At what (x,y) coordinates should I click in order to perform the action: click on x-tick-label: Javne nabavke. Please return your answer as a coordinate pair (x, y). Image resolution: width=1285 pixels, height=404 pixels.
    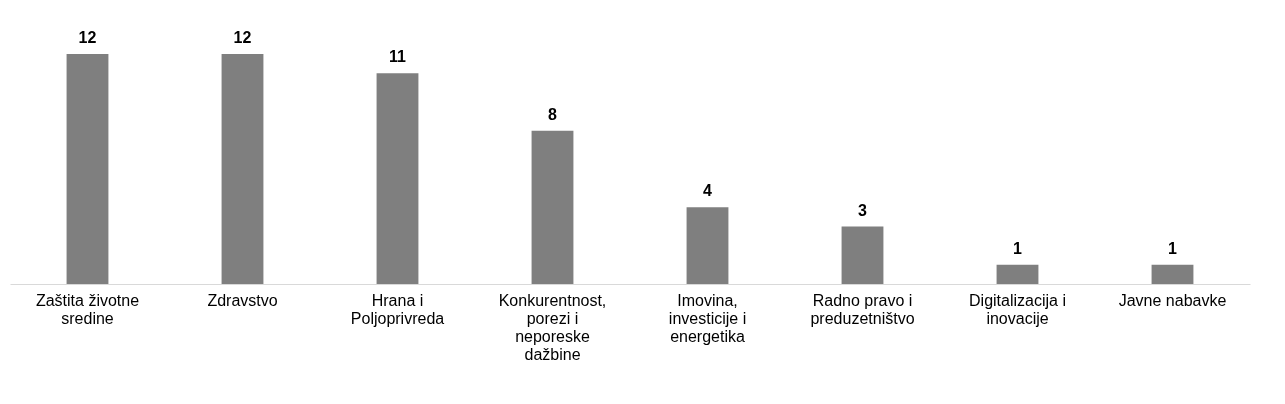
    Looking at the image, I should click on (1172, 300).